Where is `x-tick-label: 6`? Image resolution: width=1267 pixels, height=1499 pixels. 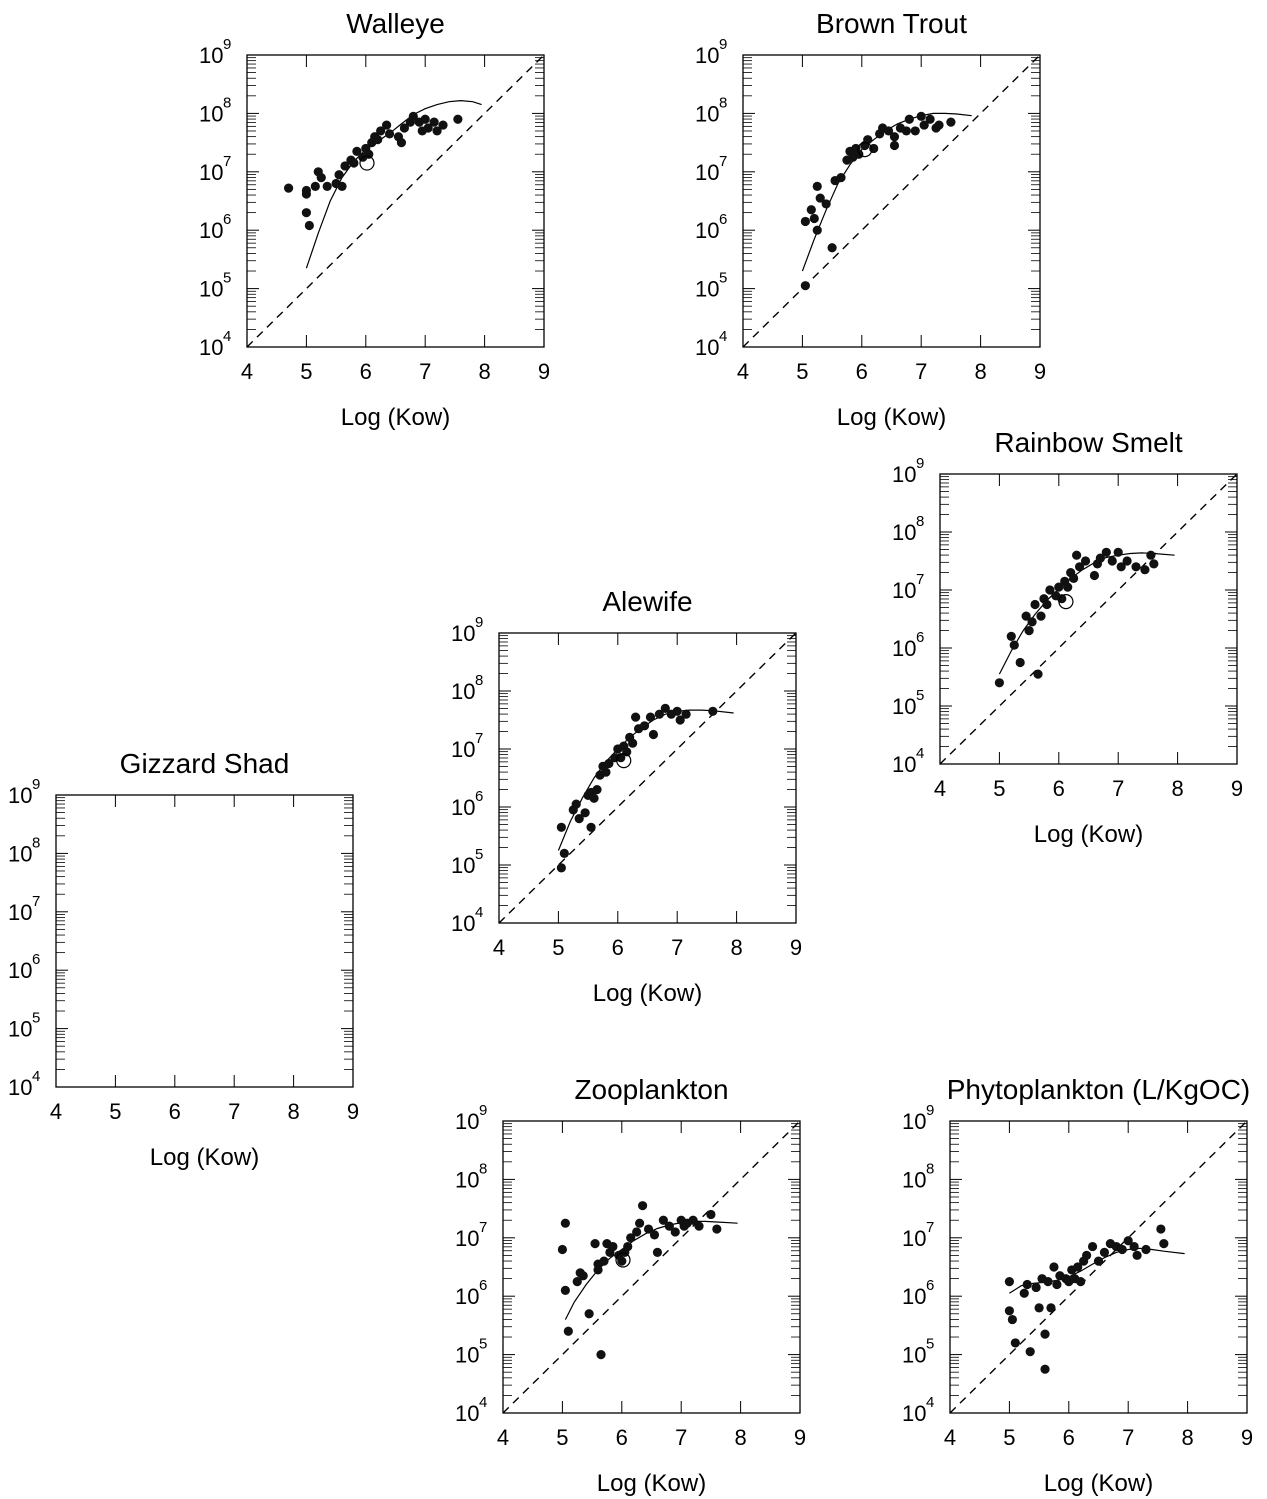 x-tick-label: 6 is located at coordinates (618, 947).